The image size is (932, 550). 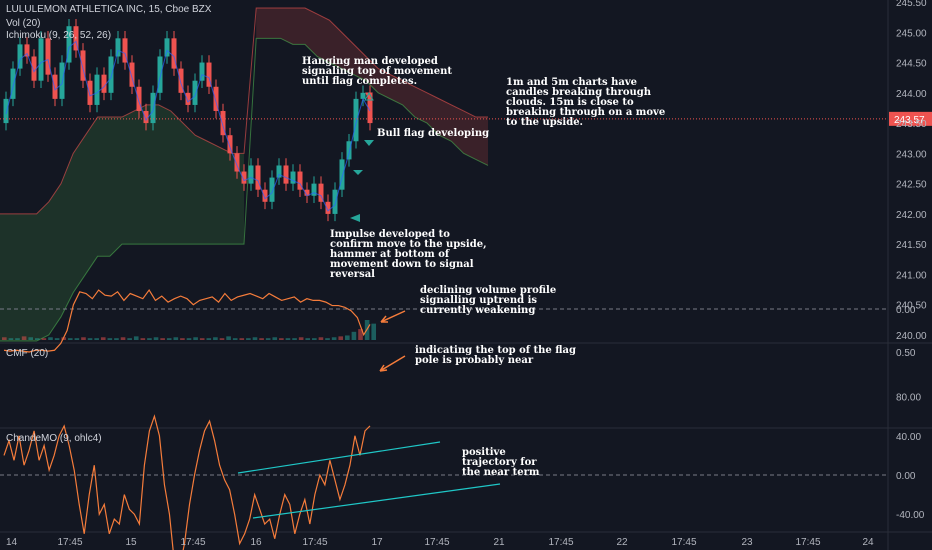 I want to click on cmf-note-arrow, so click(x=392, y=363).